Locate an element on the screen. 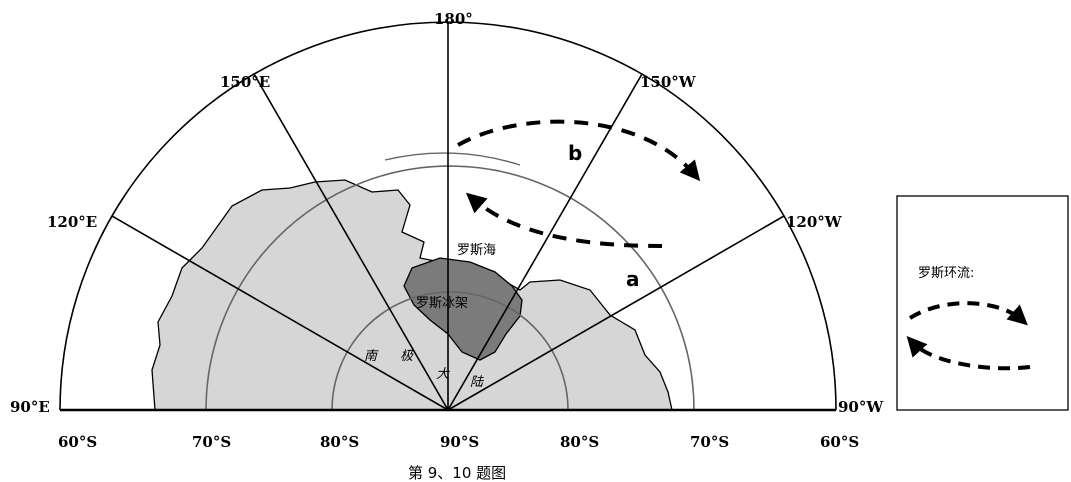 Image resolution: width=1071 pixels, height=482 pixels. label-lat-80s-right: 80°S is located at coordinates (579, 442).